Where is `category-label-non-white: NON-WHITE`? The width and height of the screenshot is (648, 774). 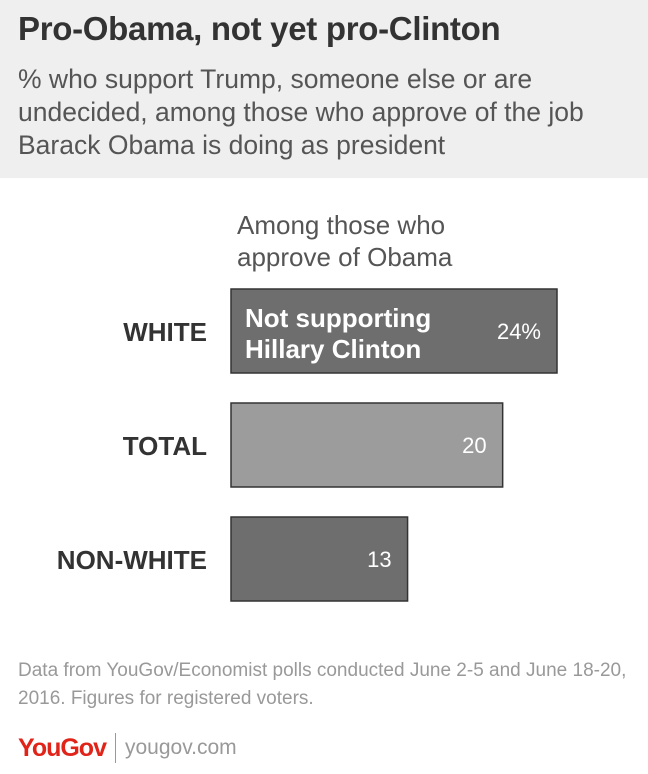
category-label-non-white: NON-WHITE is located at coordinates (132, 560).